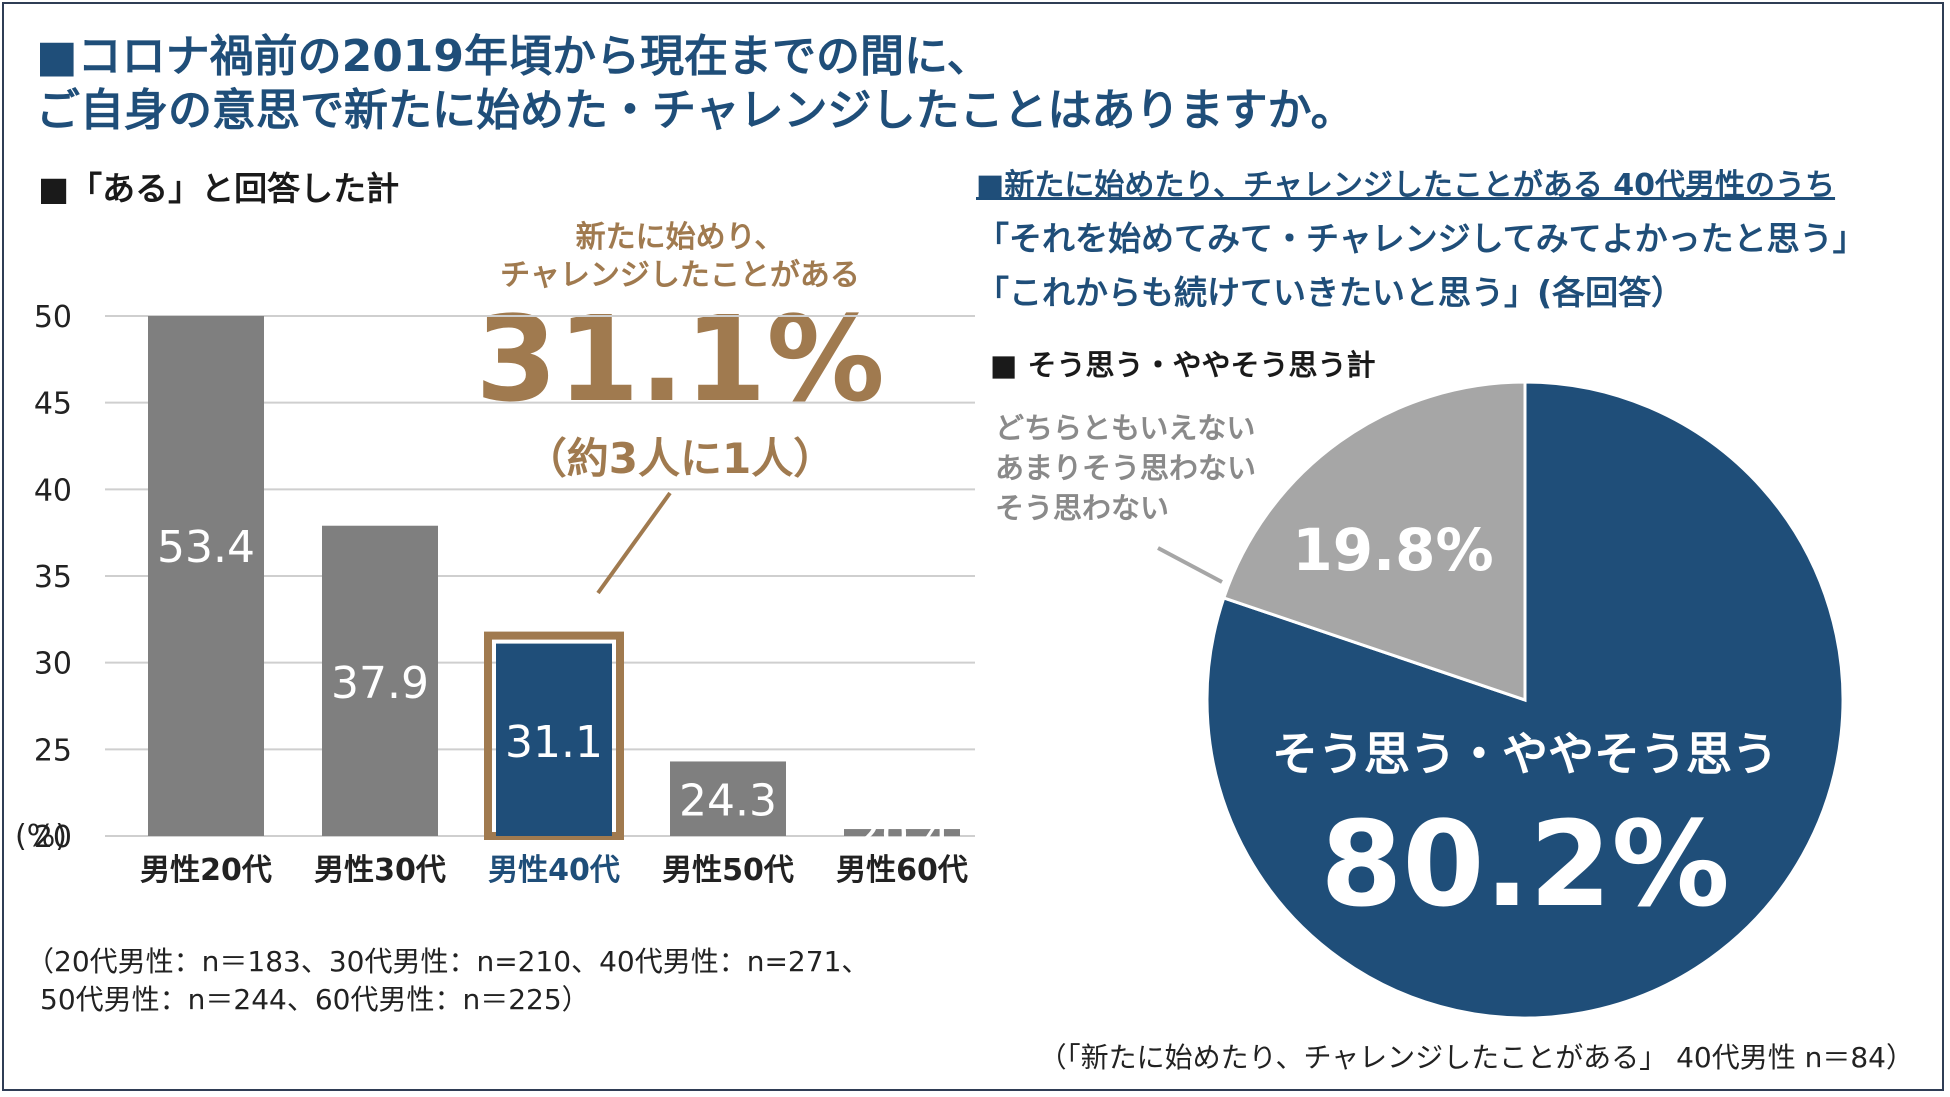 The image size is (1950, 1097). What do you see at coordinates (53, 750) in the screenshot?
I see `y-tick-label: 25` at bounding box center [53, 750].